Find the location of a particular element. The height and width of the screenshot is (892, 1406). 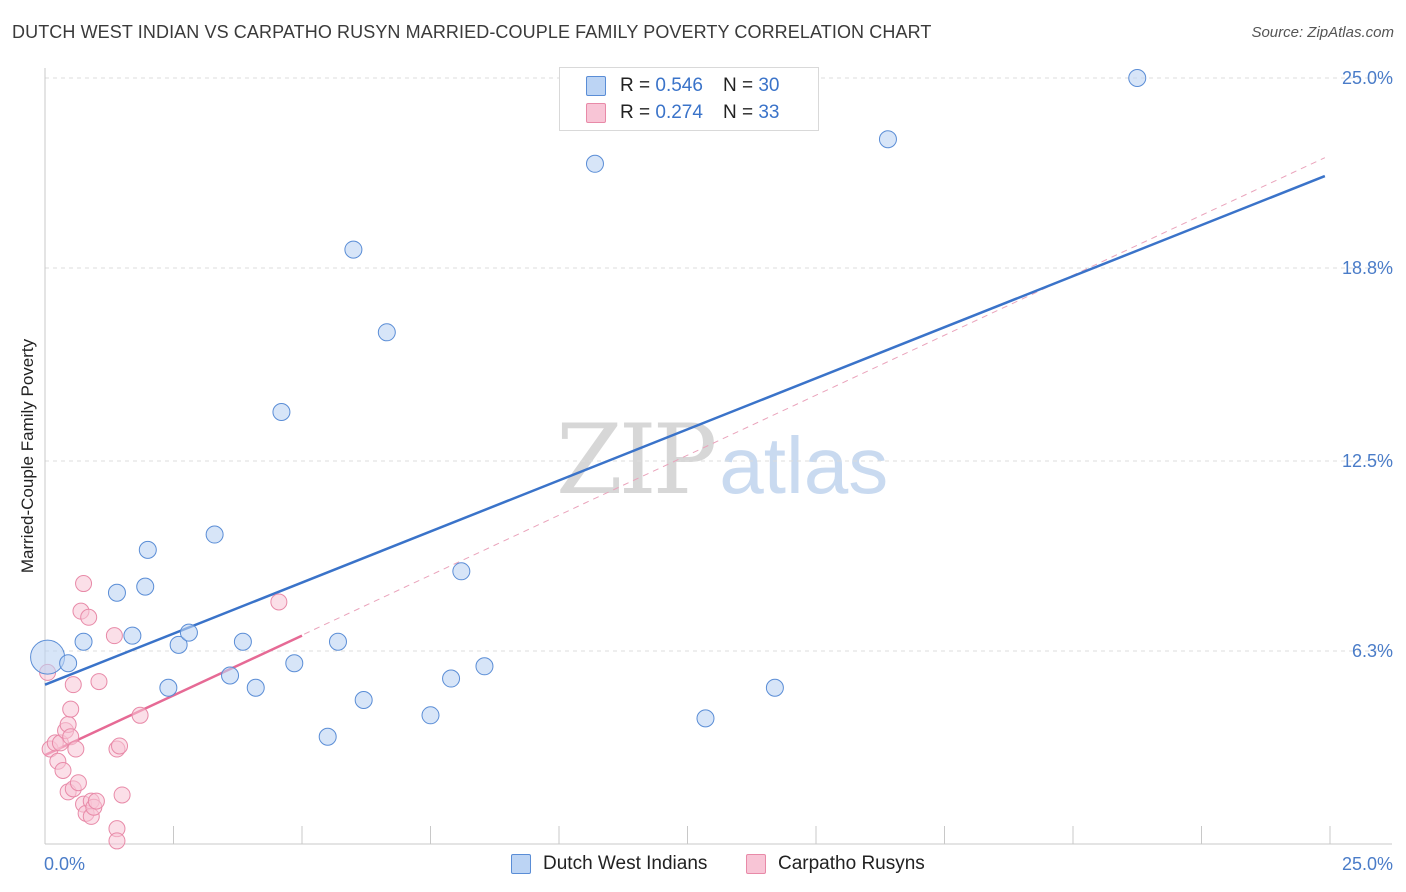

pink-trend-line is located at coordinates (173, 695).